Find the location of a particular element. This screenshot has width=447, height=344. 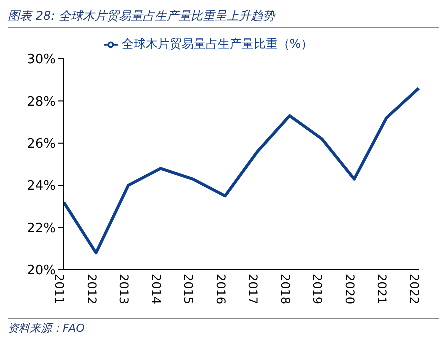

legend-label: 全球木片贸易量占生产量比重（%） is located at coordinates (218, 44).